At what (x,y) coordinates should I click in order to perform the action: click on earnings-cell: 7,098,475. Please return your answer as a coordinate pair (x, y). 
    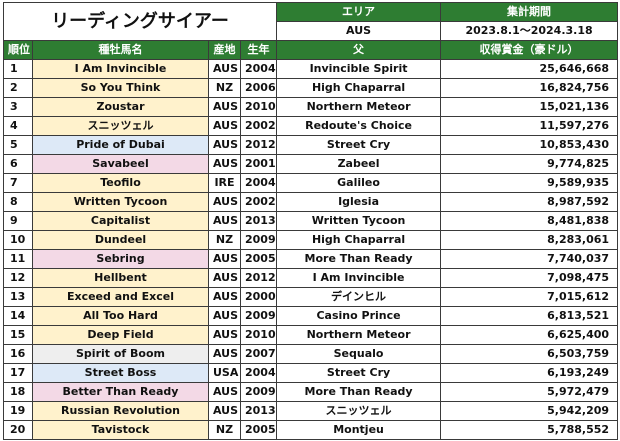
    Looking at the image, I should click on (529, 278).